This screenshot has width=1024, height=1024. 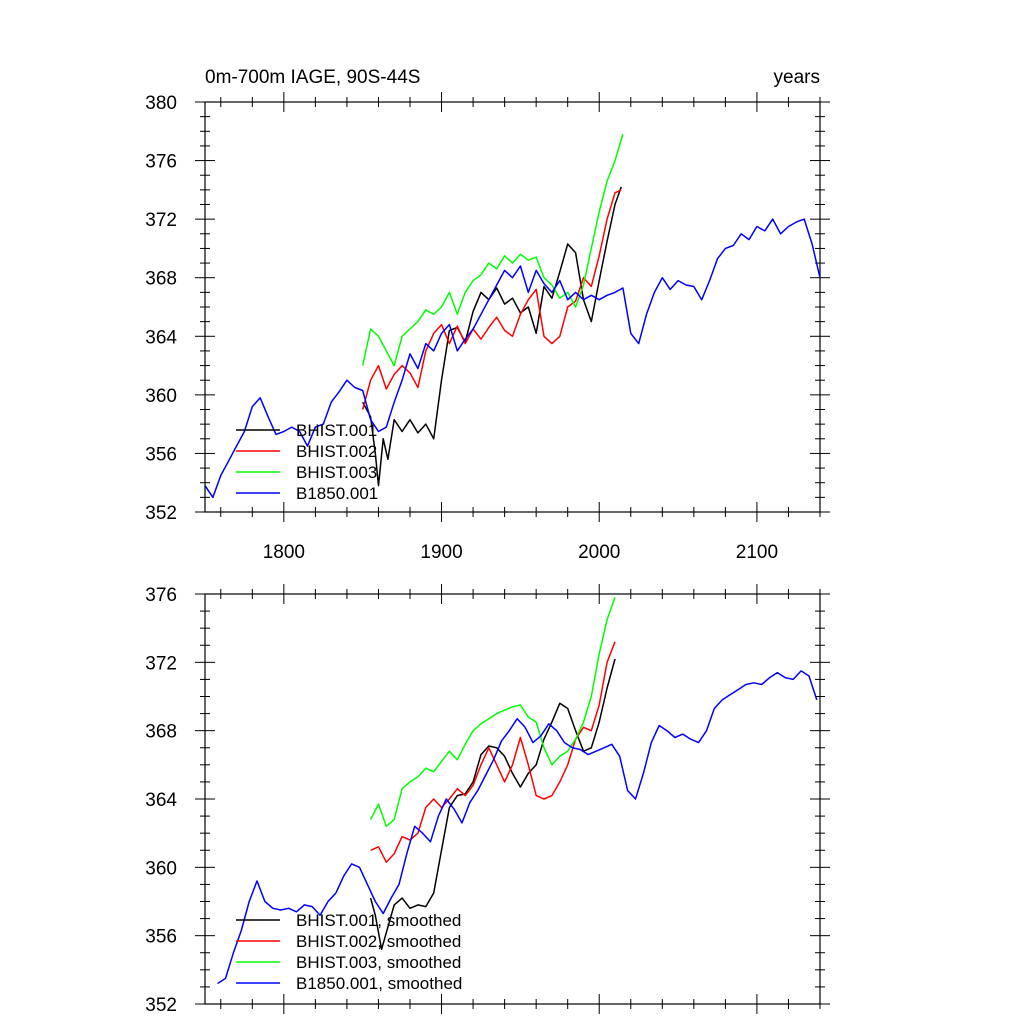 What do you see at coordinates (312, 77) in the screenshot?
I see `chart-title: 0m-700m IAGE, 90S-44S` at bounding box center [312, 77].